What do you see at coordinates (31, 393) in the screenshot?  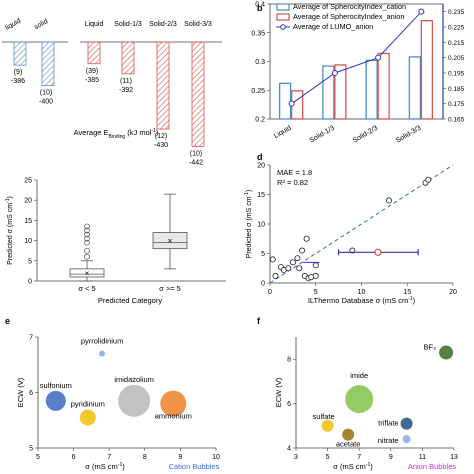 I see `y-tick-label: 6` at bounding box center [31, 393].